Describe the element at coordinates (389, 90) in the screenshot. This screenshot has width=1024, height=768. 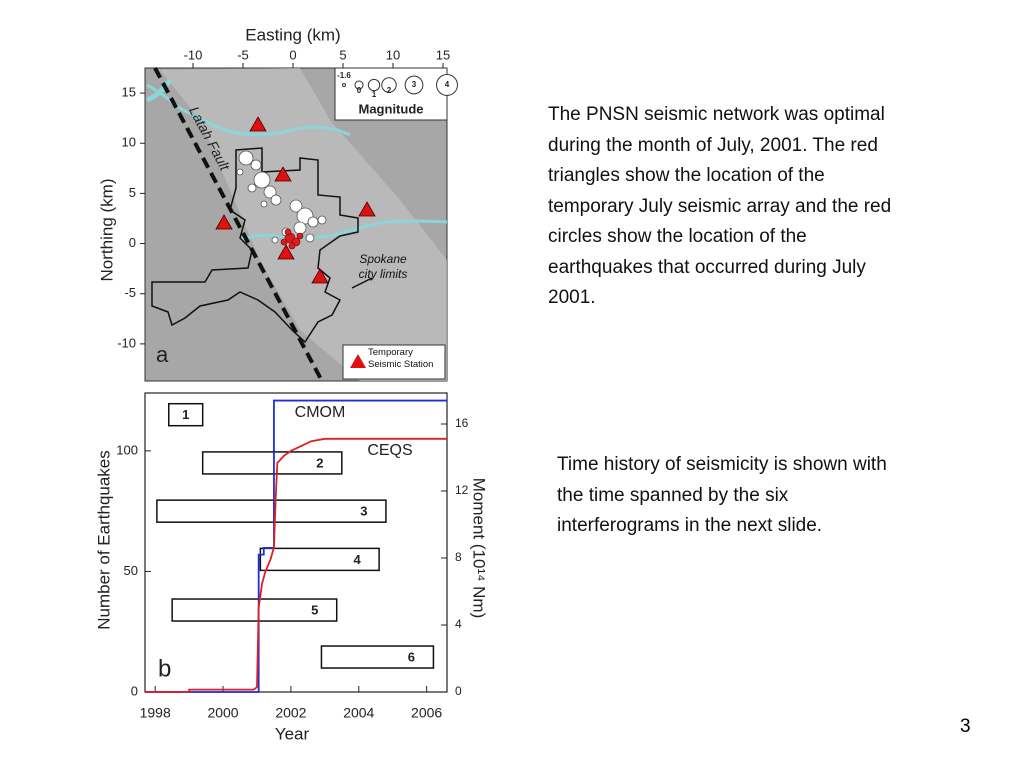
I see `legend-label: 2` at that location.